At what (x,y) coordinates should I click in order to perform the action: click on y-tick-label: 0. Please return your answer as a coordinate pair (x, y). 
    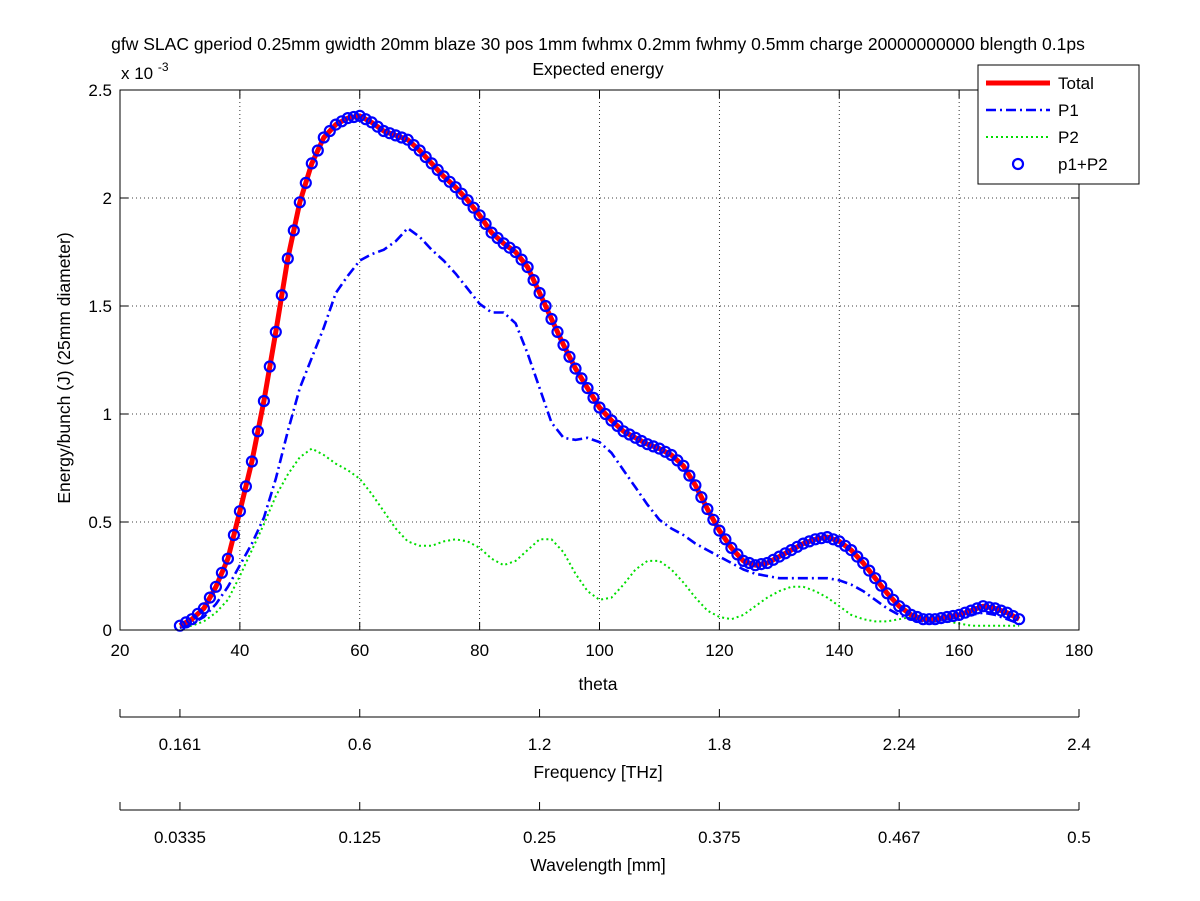
    Looking at the image, I should click on (107, 630).